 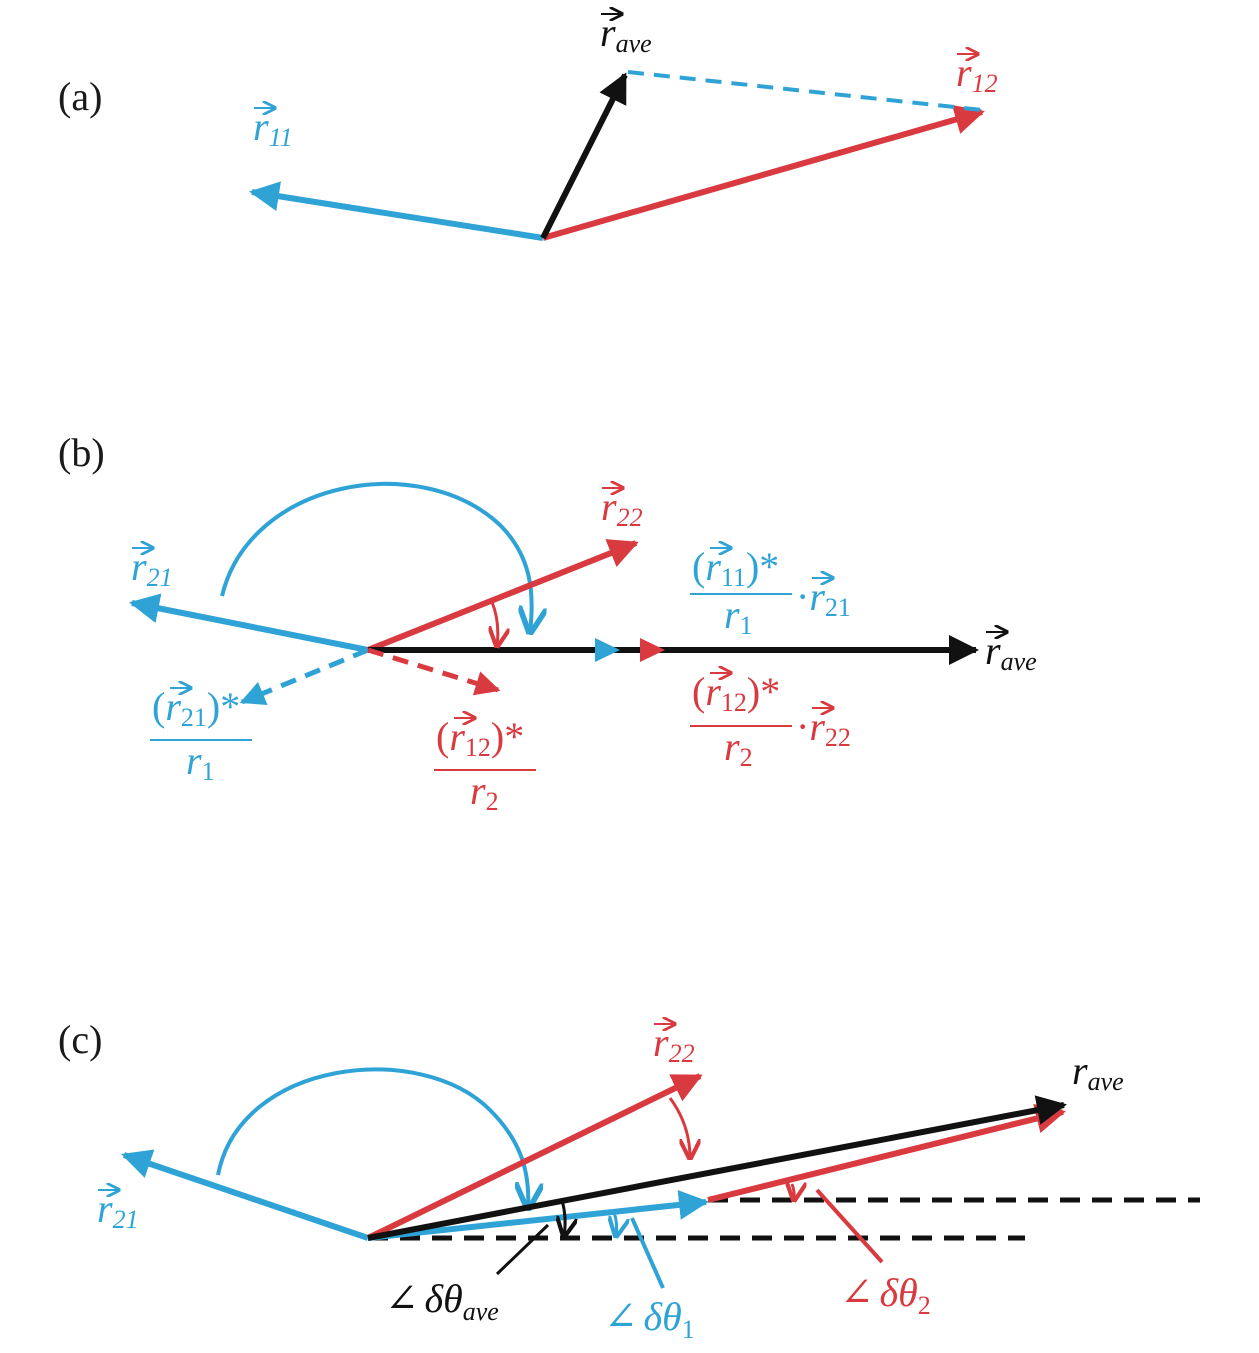 I want to click on arrowhead-red-on-axis, so click(x=652, y=650).